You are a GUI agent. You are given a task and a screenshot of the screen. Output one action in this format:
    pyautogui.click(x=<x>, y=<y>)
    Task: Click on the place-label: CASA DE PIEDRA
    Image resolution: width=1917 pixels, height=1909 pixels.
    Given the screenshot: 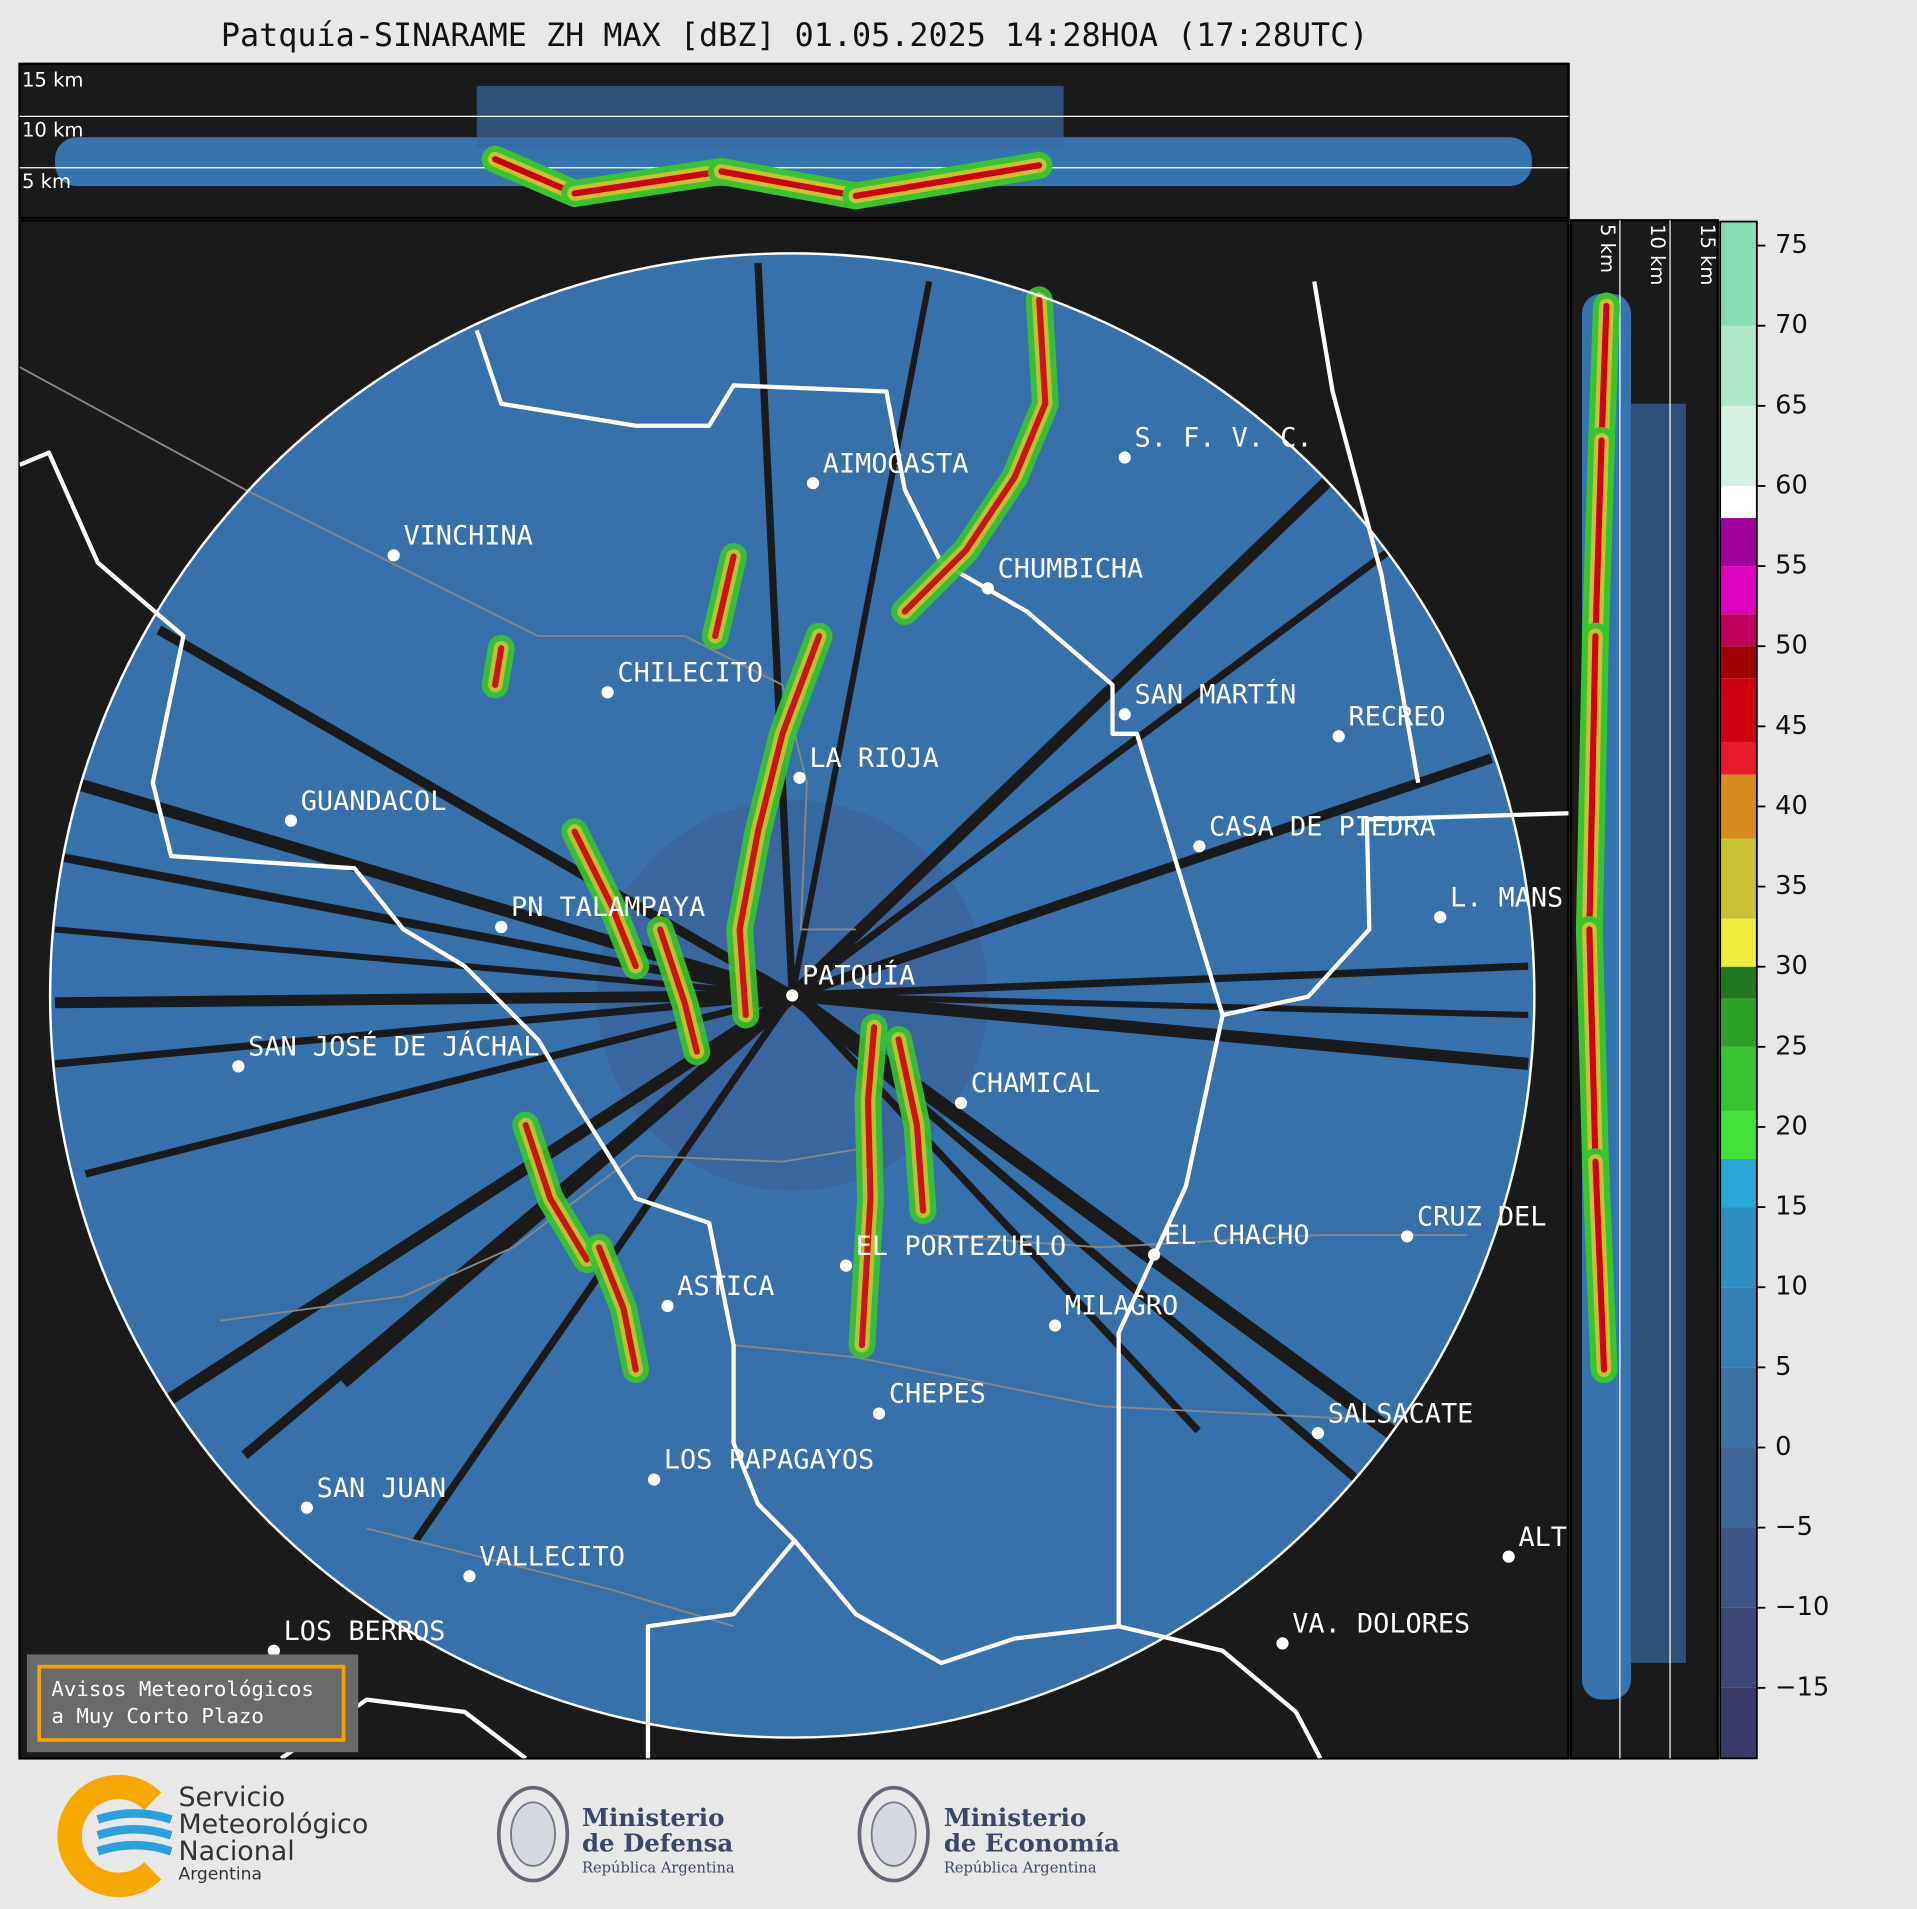 What is the action you would take?
    pyautogui.click(x=1322, y=826)
    